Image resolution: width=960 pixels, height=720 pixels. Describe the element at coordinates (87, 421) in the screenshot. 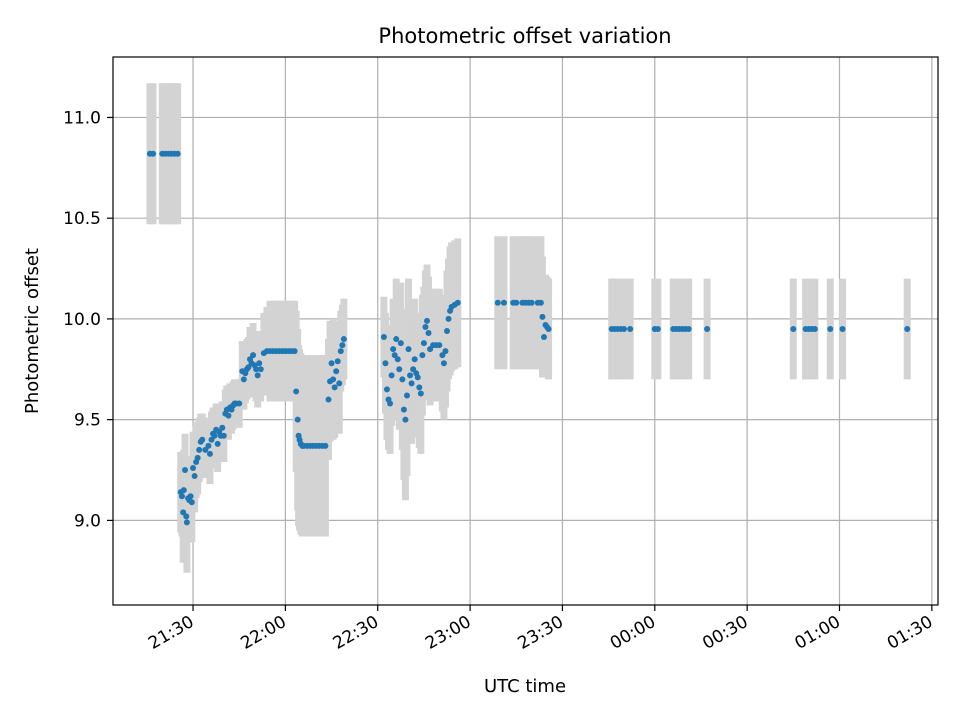

I see `y-tick-label: 9.5` at that location.